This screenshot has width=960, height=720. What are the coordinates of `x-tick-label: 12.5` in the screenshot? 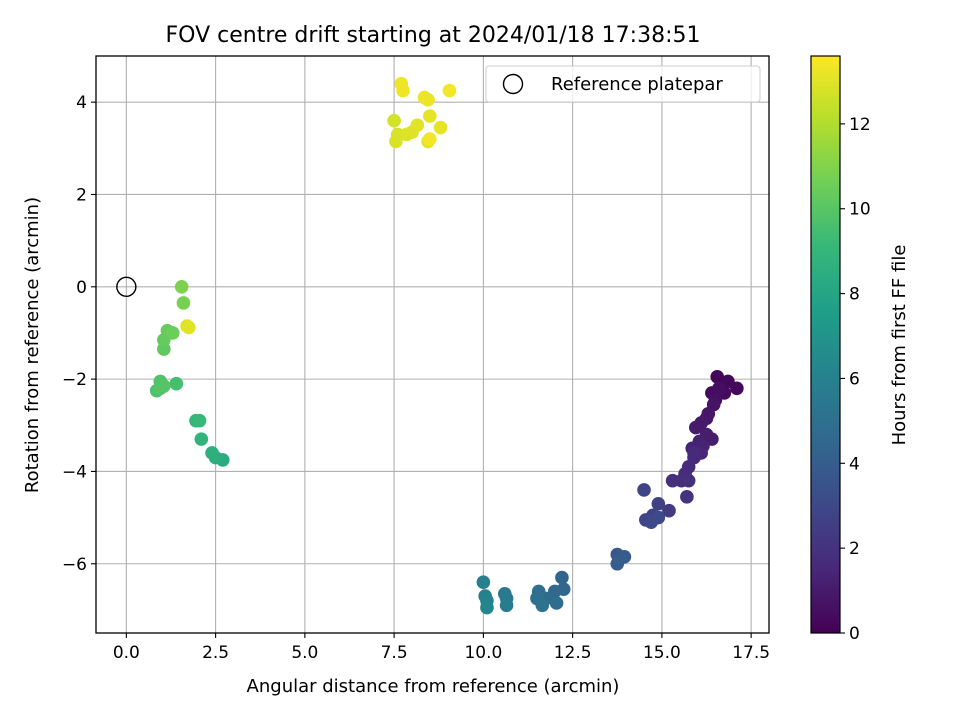 It's located at (573, 653).